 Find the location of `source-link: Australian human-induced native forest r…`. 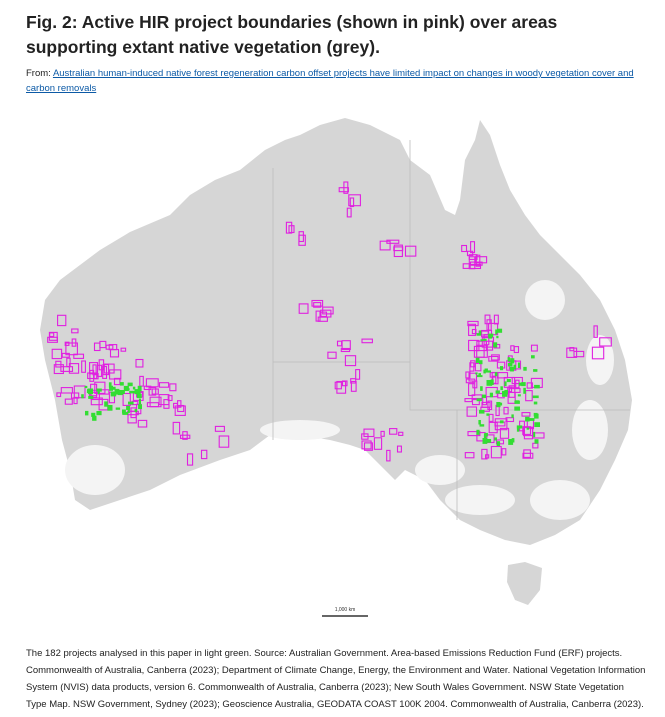

source-link: Australian human-induced native forest r… is located at coordinates (330, 81).